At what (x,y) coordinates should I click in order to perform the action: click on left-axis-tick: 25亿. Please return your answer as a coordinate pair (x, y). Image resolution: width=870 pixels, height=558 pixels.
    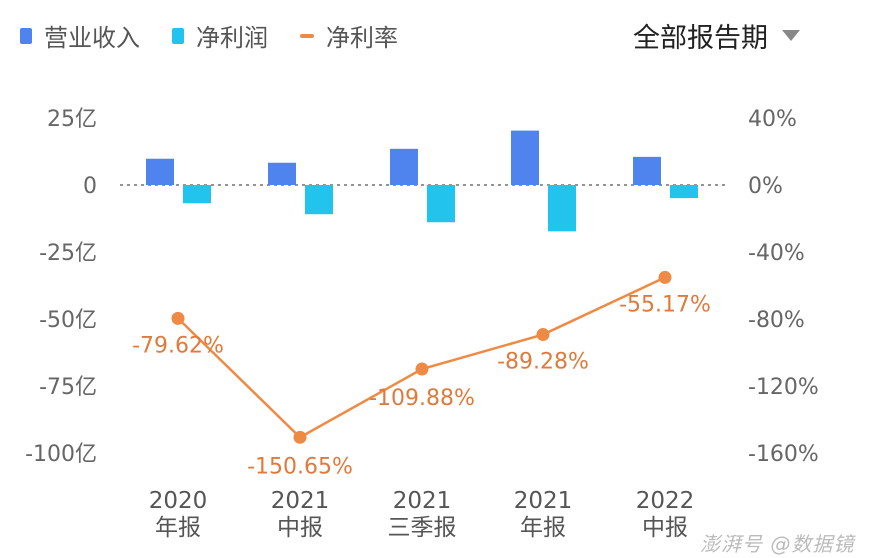
    Looking at the image, I should click on (72, 119).